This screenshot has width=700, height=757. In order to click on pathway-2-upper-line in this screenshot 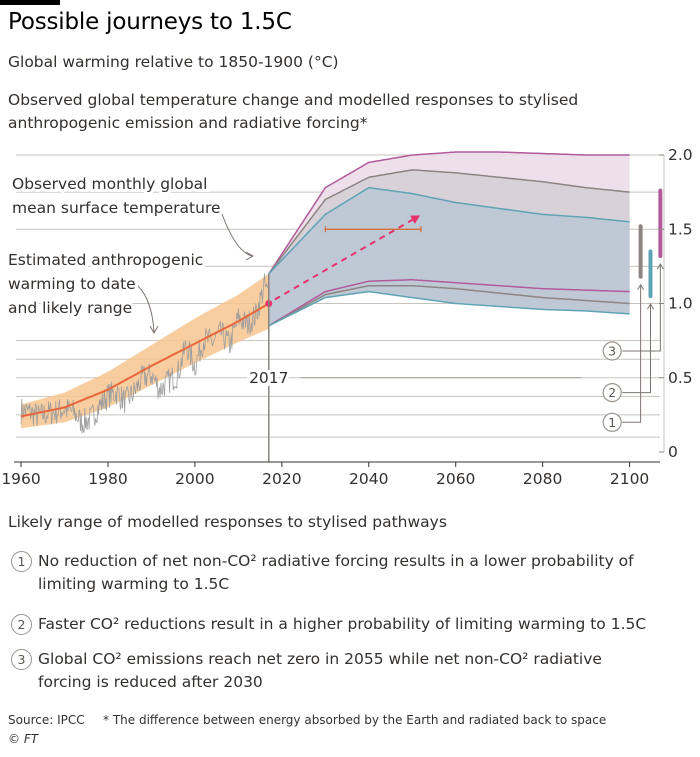, I will do `click(449, 222)`.